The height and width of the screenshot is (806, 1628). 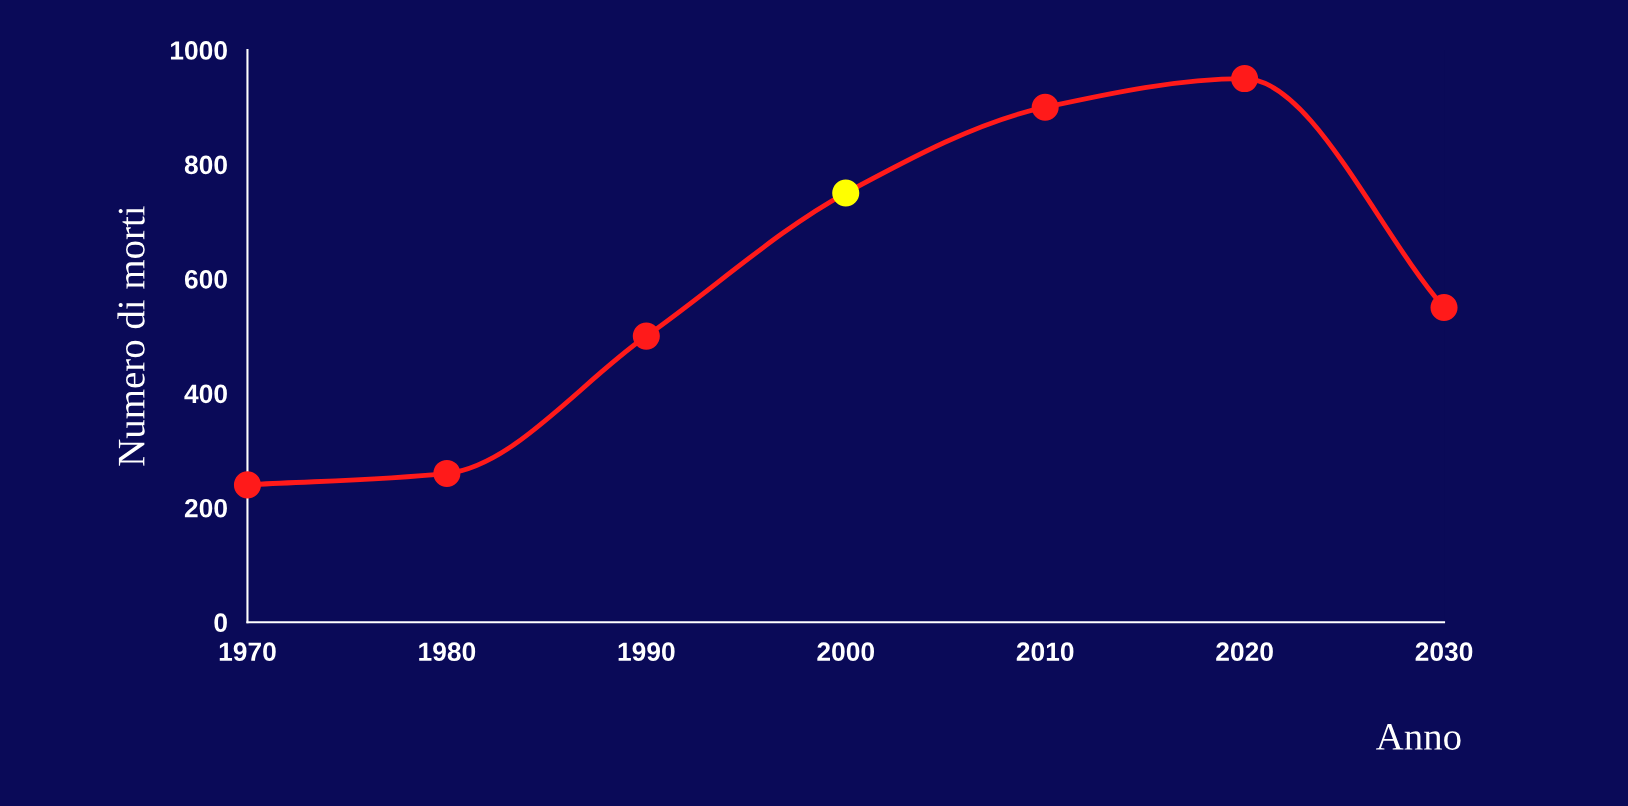 I want to click on y-tick-label: 200, so click(x=205, y=508).